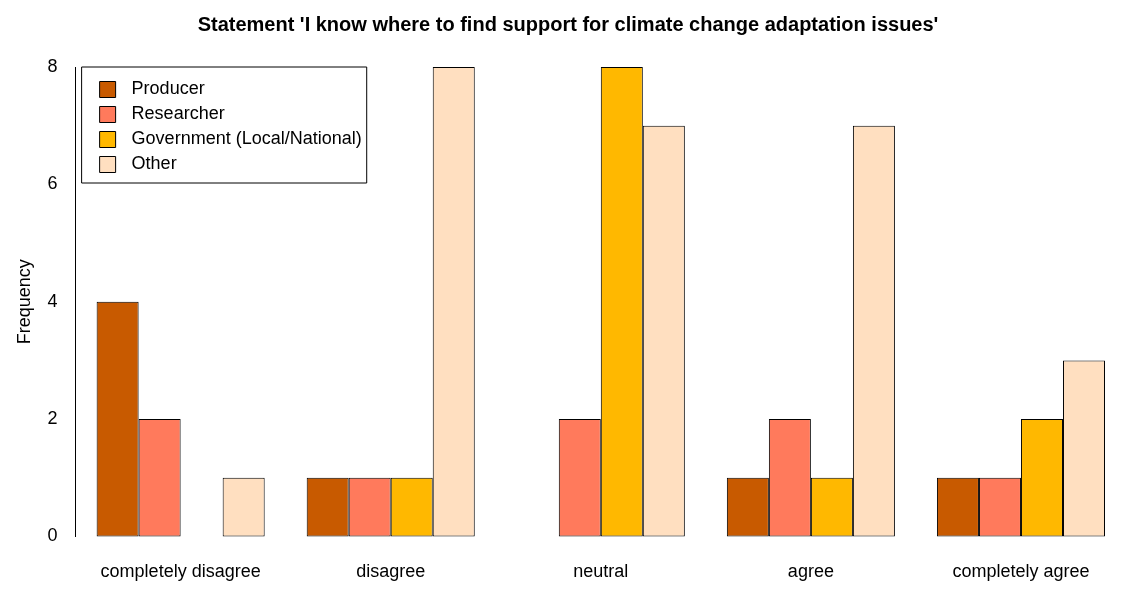 Image resolution: width=1131 pixels, height=608 pixels. Describe the element at coordinates (568, 23) in the screenshot. I see `chart-title: Statement 'I know where to find support for climate change adaptation issues'` at that location.